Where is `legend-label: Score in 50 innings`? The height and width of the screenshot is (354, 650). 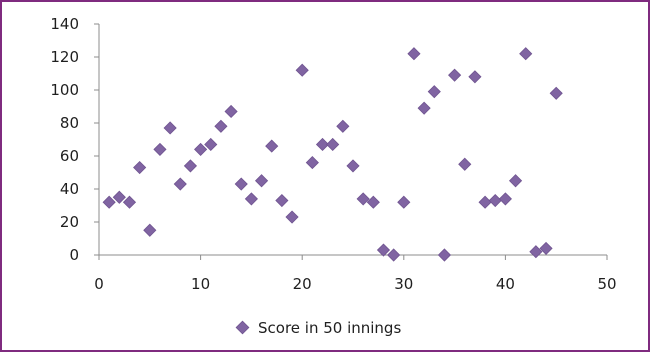
legend-label: Score in 50 innings is located at coordinates (329, 328).